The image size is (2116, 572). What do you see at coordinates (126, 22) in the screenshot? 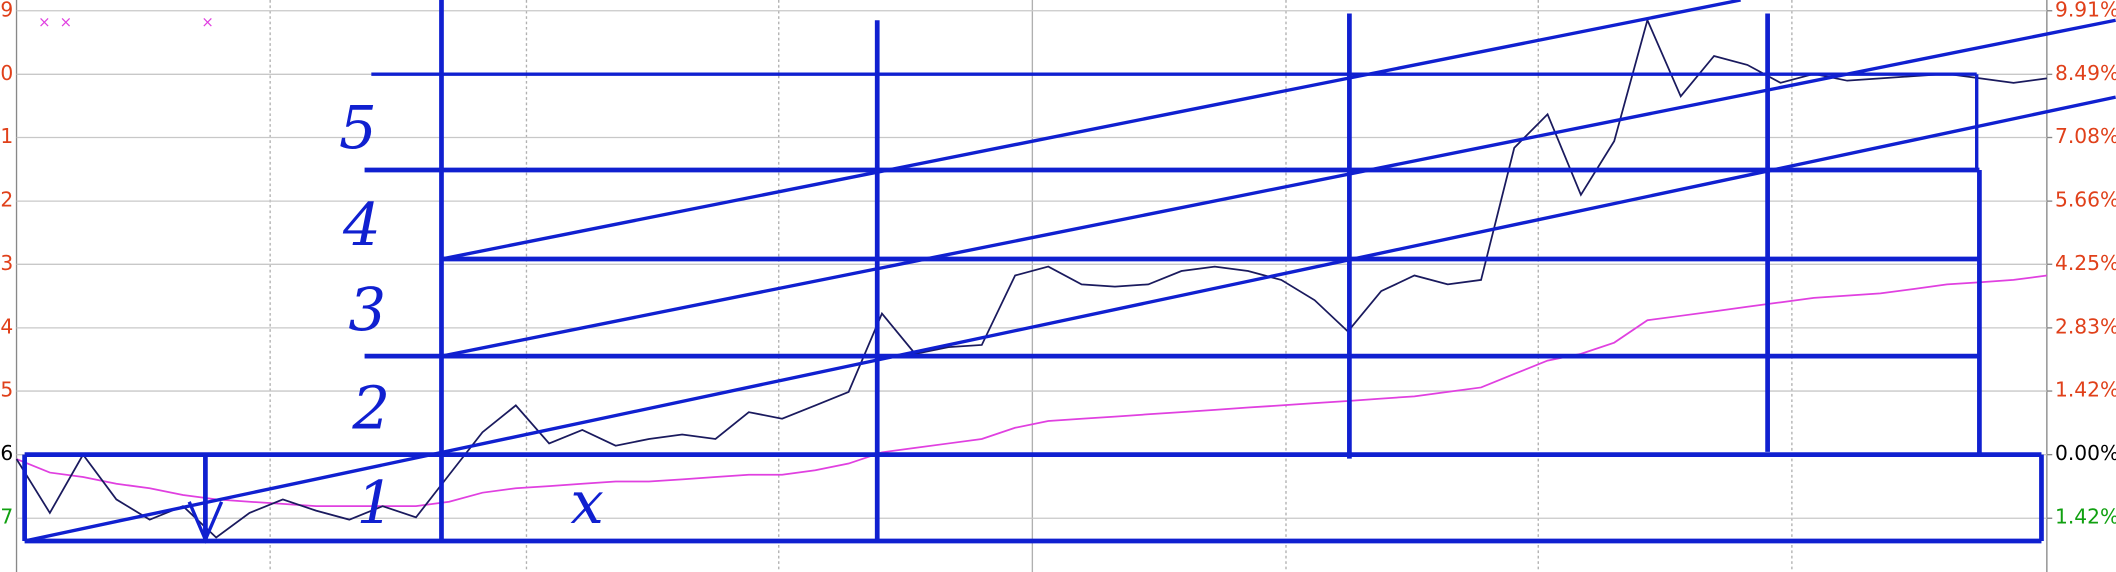
I see `markers: × × ×` at bounding box center [126, 22].